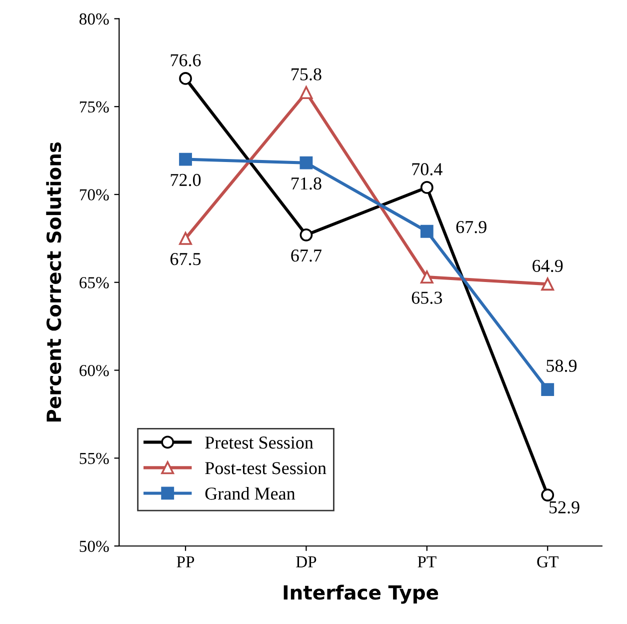 This screenshot has height=624, width=627. I want to click on y-tick-label: 80%, so click(94, 19).